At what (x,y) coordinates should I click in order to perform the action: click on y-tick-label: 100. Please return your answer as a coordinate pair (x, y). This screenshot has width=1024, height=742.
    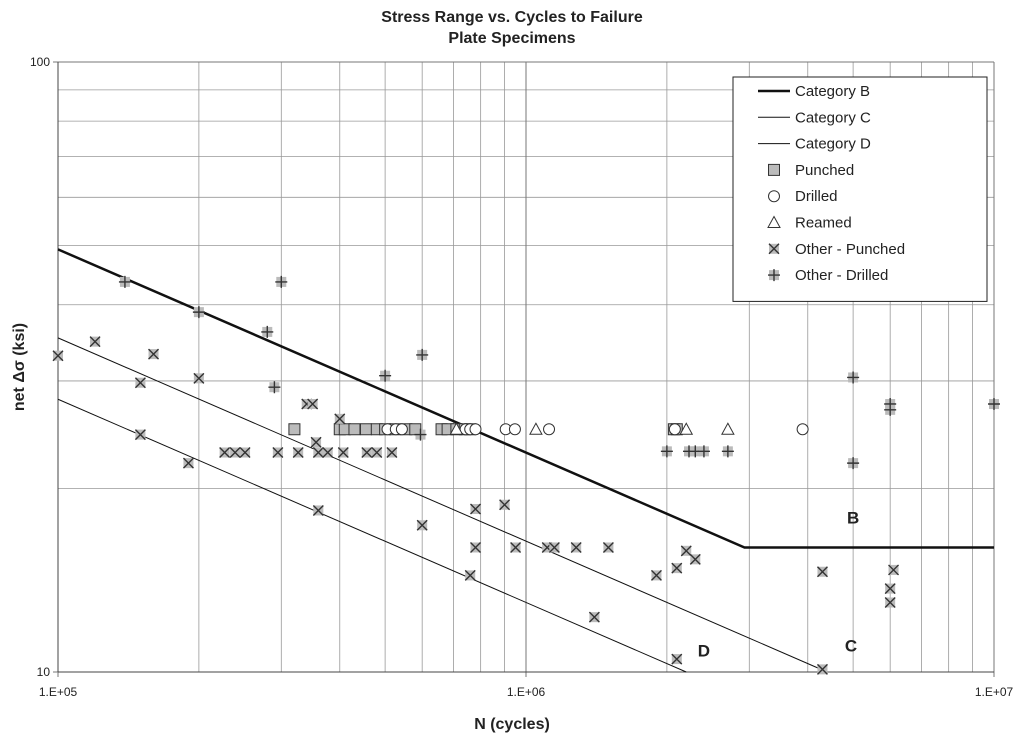
    Looking at the image, I should click on (40, 62).